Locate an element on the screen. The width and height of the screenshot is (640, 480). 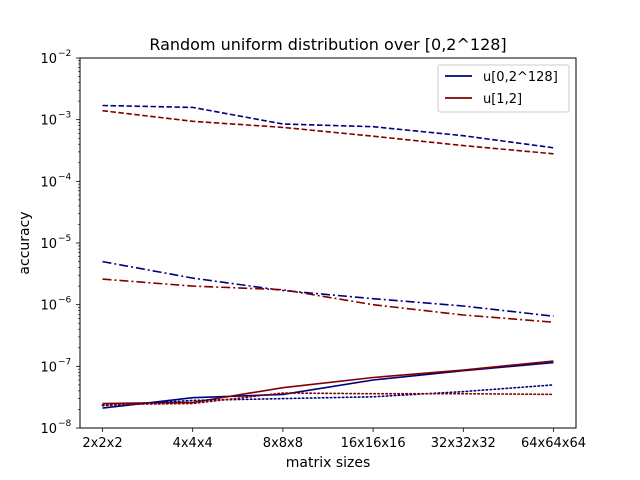
series-line-0-dashed is located at coordinates (328, 126).